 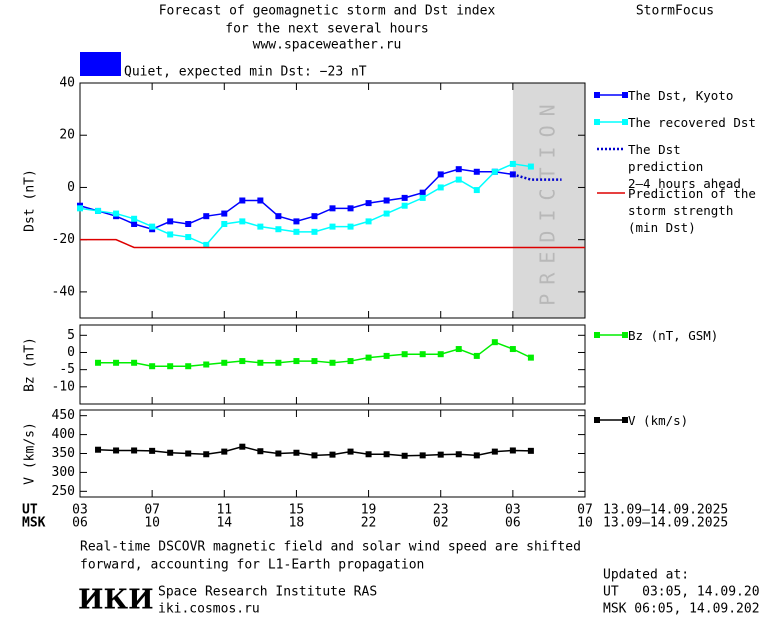 What do you see at coordinates (63, 472) in the screenshot?
I see `y-tick-label: 300` at bounding box center [63, 472].